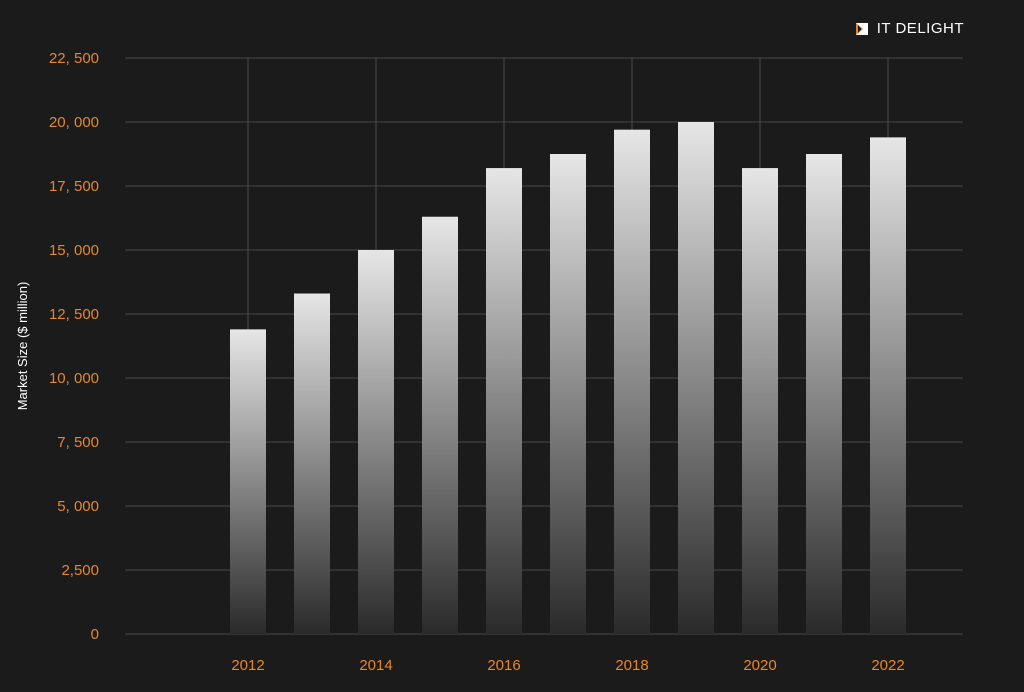  Describe the element at coordinates (920, 28) in the screenshot. I see `brand-name: IT DELIGHT` at that location.